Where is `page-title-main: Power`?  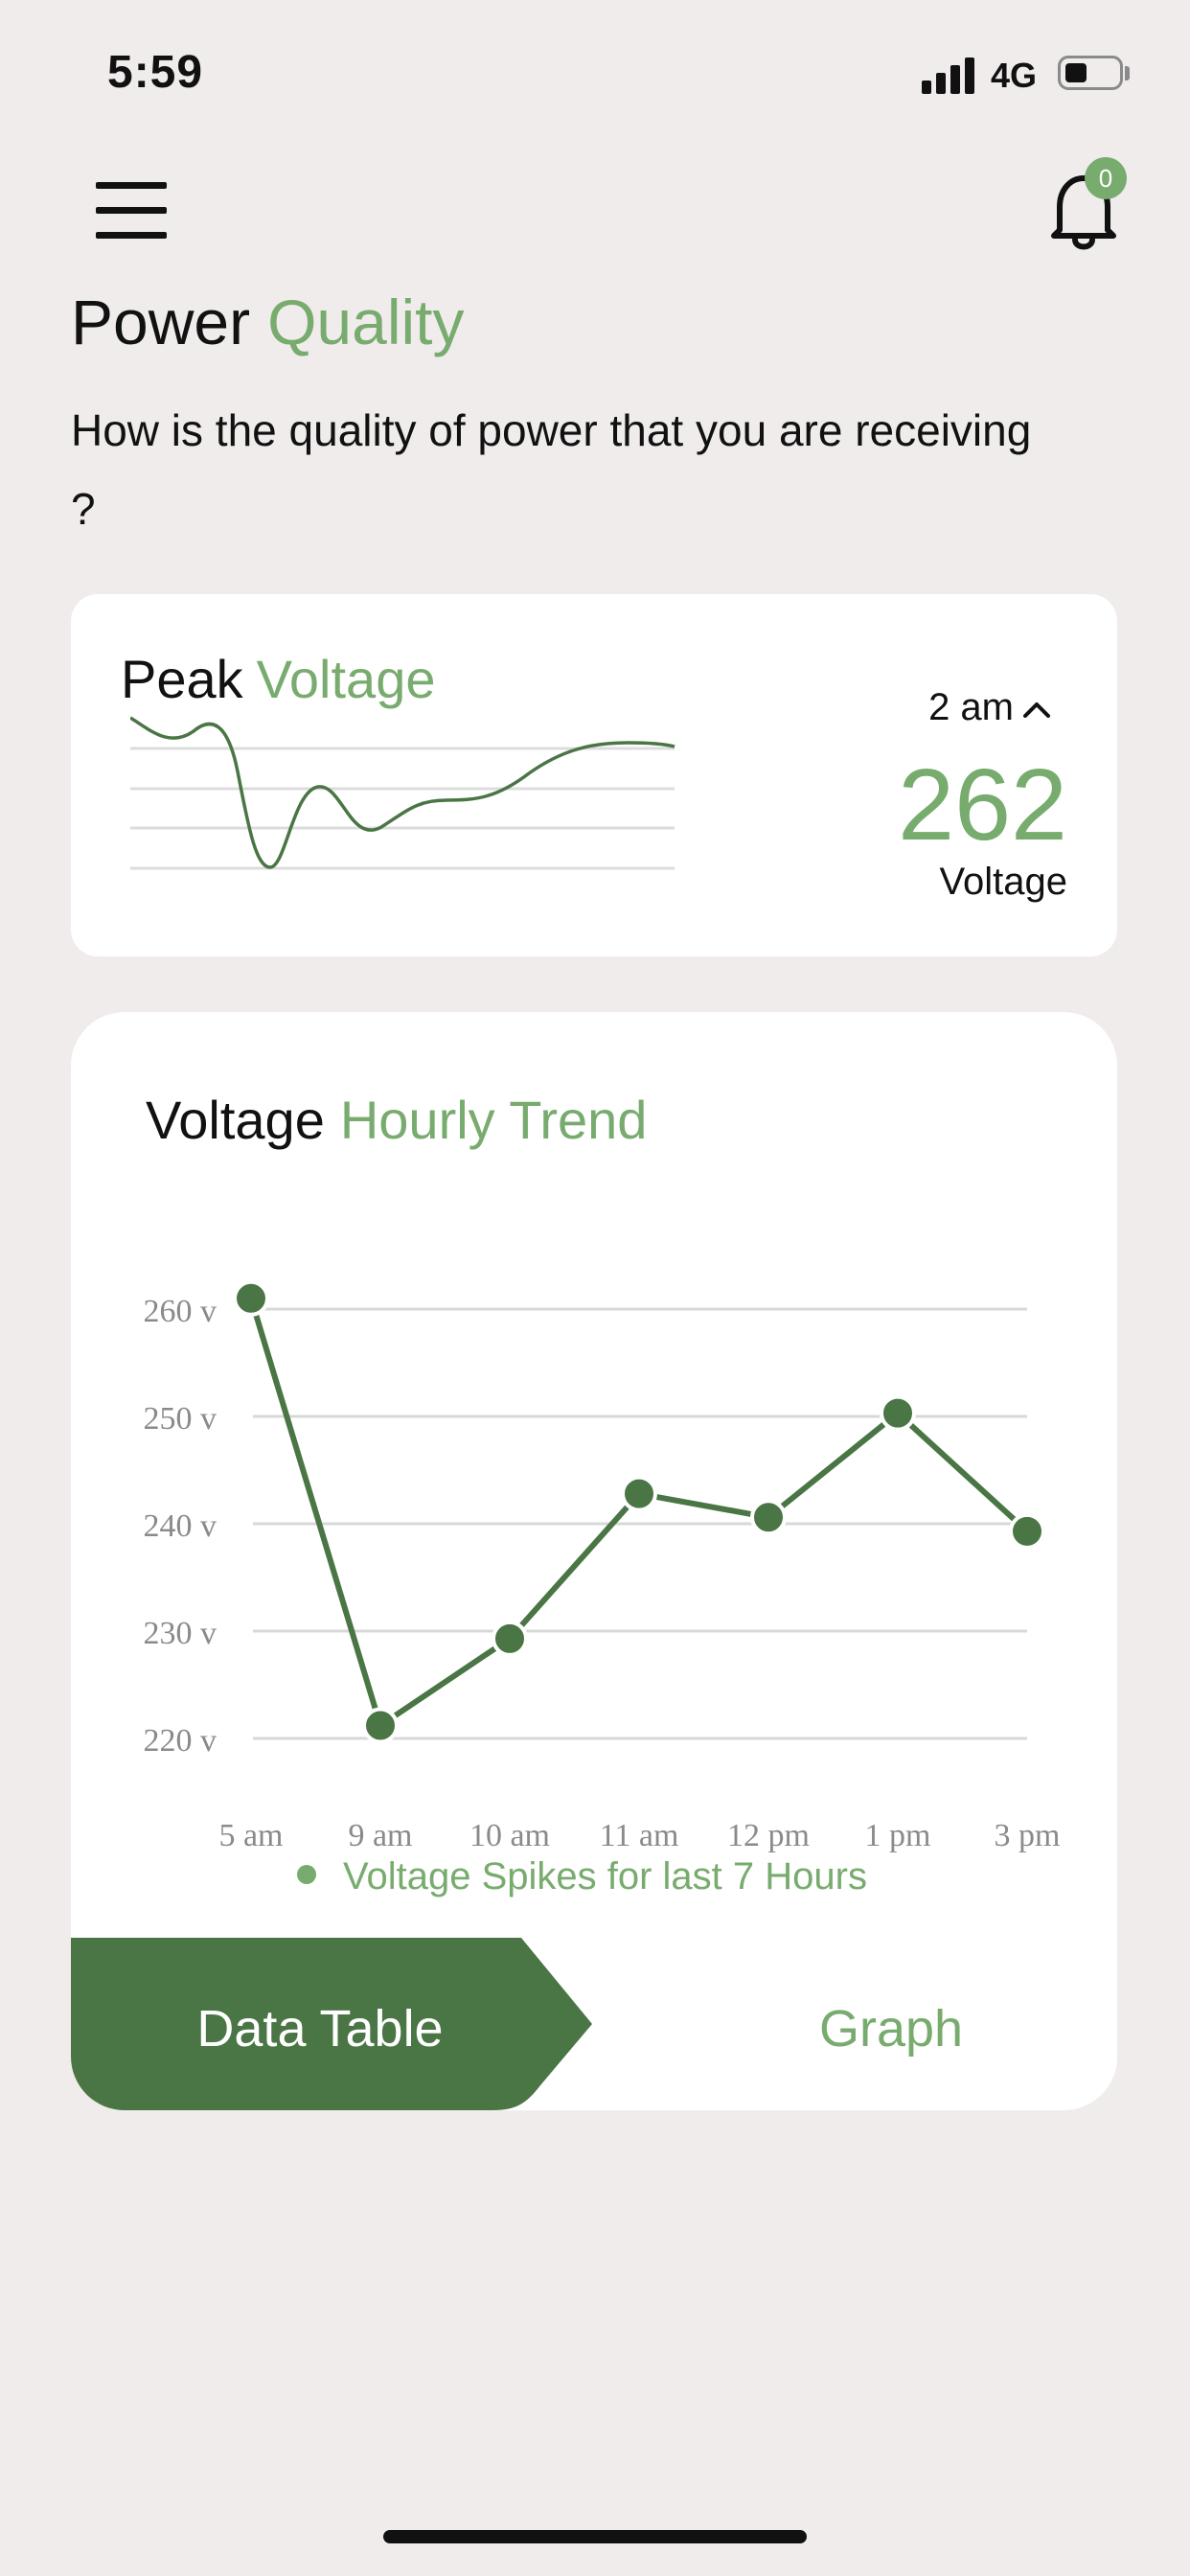 page-title-main: Power is located at coordinates (161, 322).